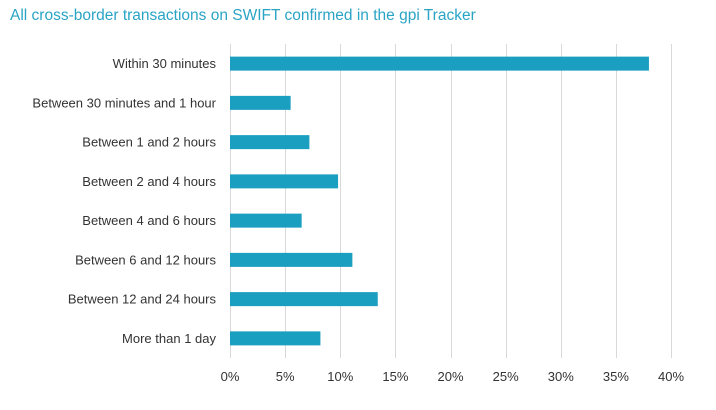 Image resolution: width=716 pixels, height=410 pixels. Describe the element at coordinates (285, 376) in the screenshot. I see `x-tick-label: 5%` at that location.